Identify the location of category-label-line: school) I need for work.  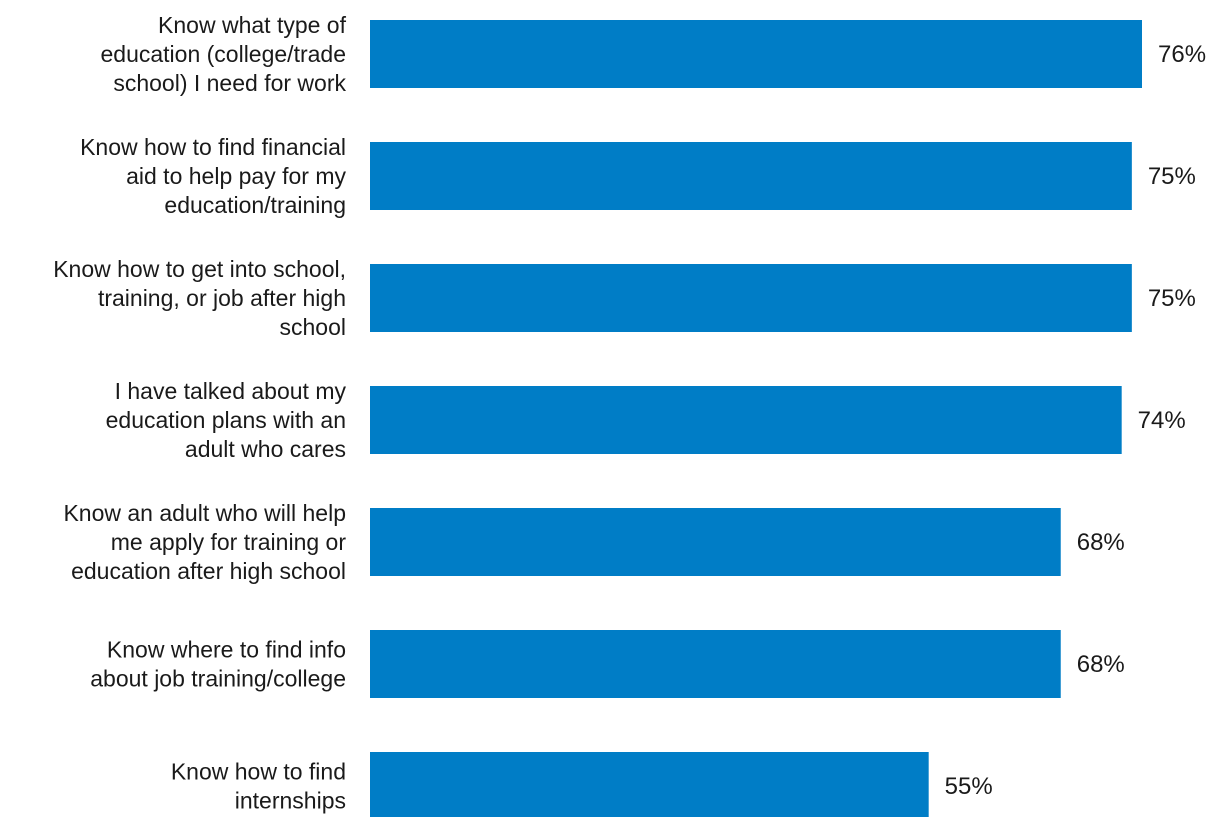
(229, 83).